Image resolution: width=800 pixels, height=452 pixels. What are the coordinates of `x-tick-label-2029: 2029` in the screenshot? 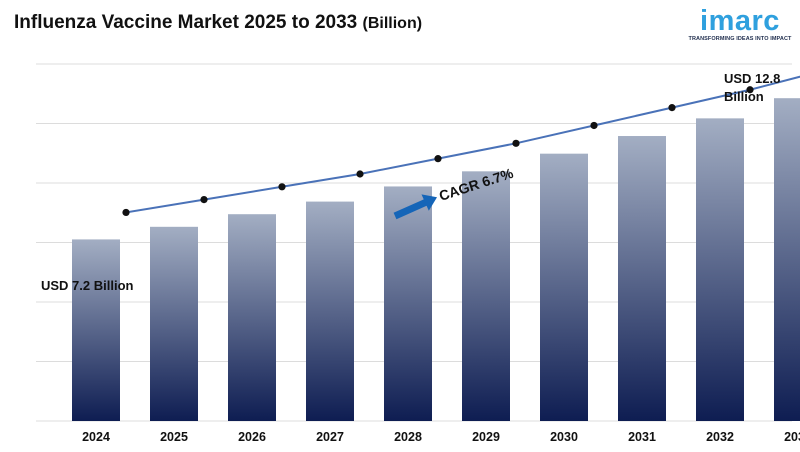 It's located at (486, 437).